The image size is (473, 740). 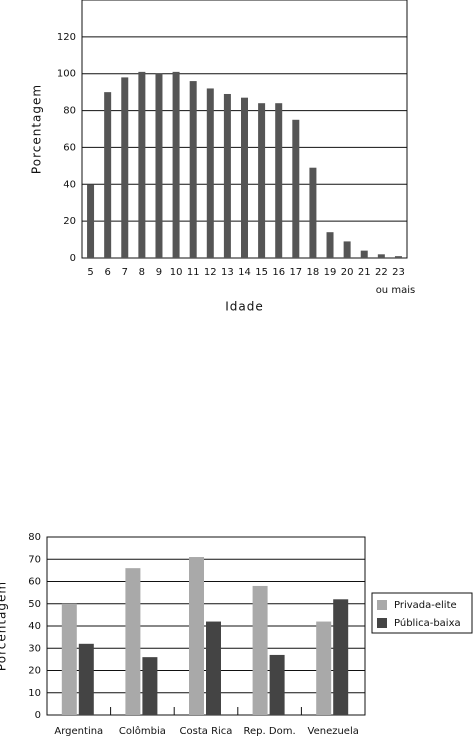 I want to click on x-tick-label: 16, so click(x=278, y=272).